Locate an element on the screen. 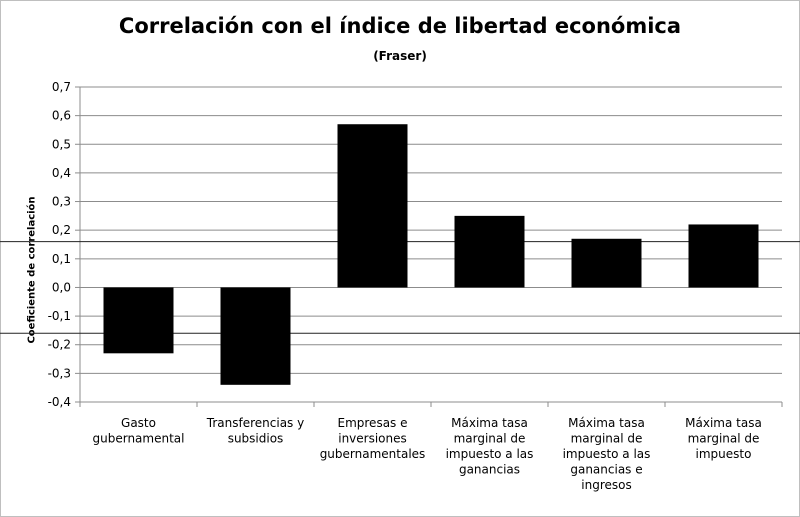  y-tick-label: 0,2 is located at coordinates (61, 230).